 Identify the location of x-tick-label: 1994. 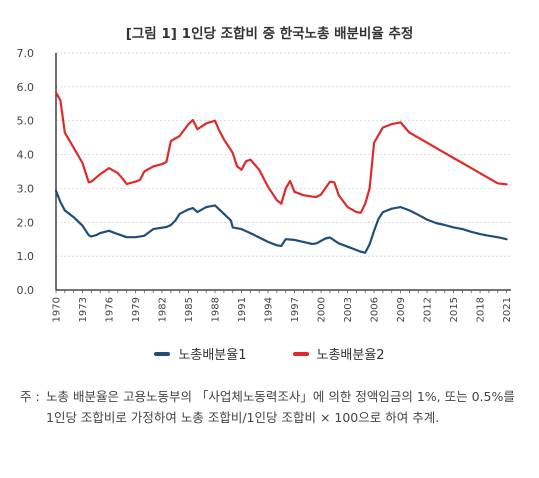
(269, 309).